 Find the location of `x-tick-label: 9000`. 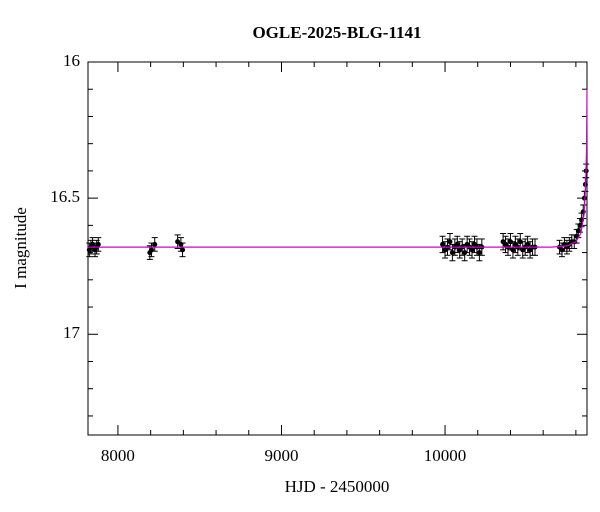

x-tick-label: 9000 is located at coordinates (281, 455).